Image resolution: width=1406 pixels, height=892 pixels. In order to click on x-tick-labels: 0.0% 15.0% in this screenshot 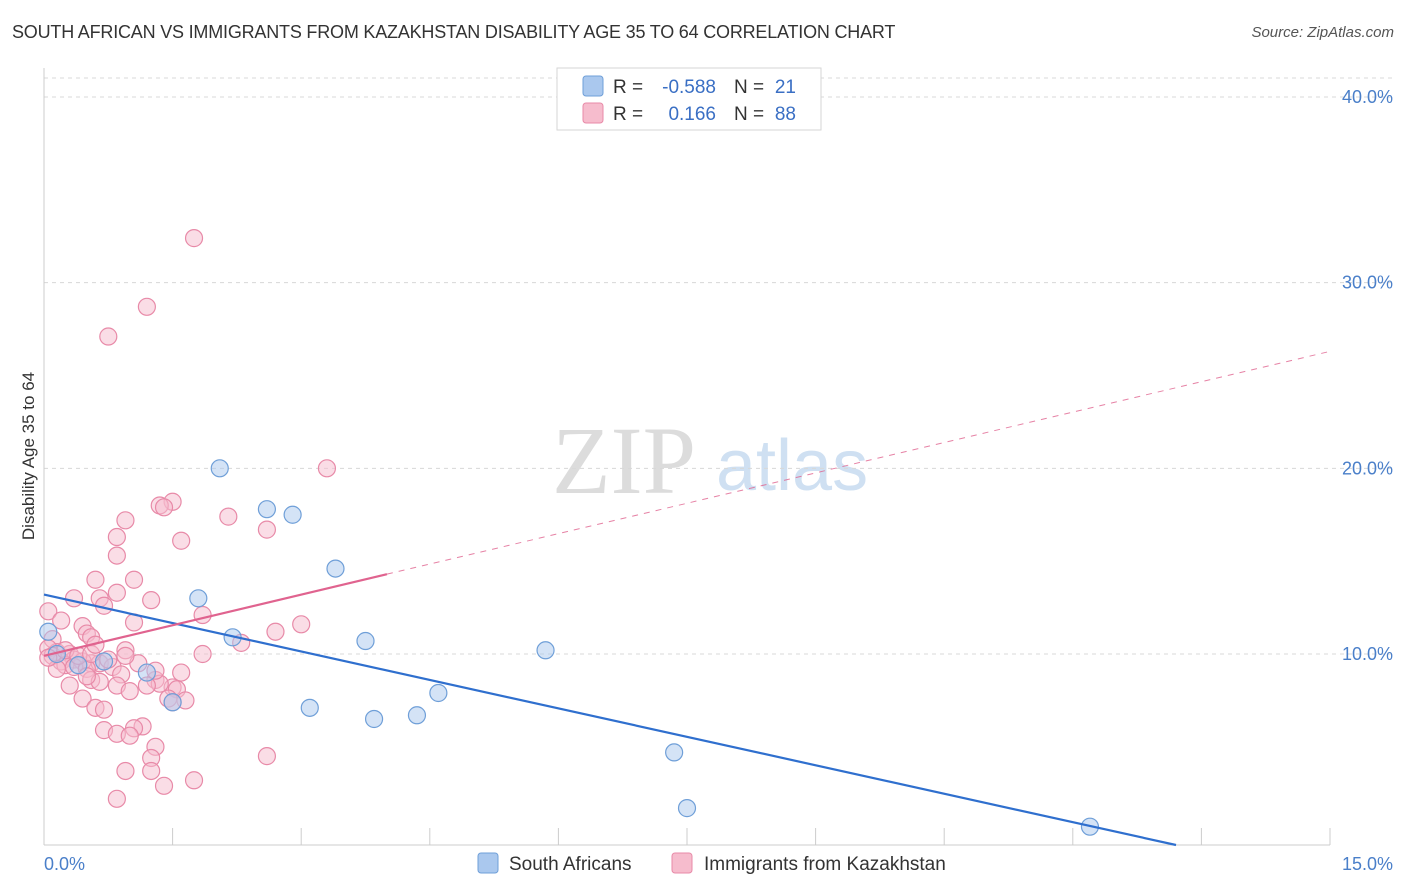, I will do `click(718, 851)`.